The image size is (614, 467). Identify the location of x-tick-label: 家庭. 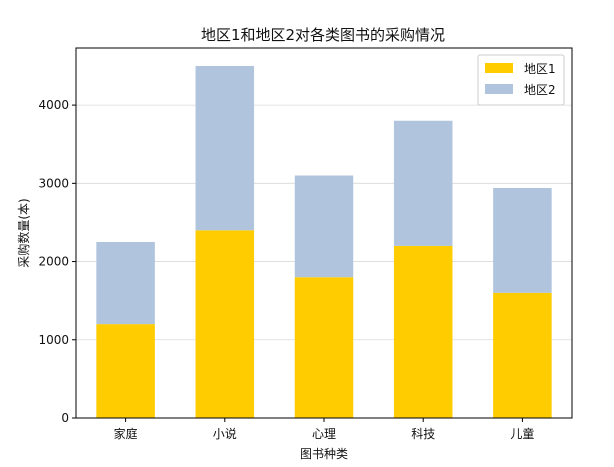
(126, 433).